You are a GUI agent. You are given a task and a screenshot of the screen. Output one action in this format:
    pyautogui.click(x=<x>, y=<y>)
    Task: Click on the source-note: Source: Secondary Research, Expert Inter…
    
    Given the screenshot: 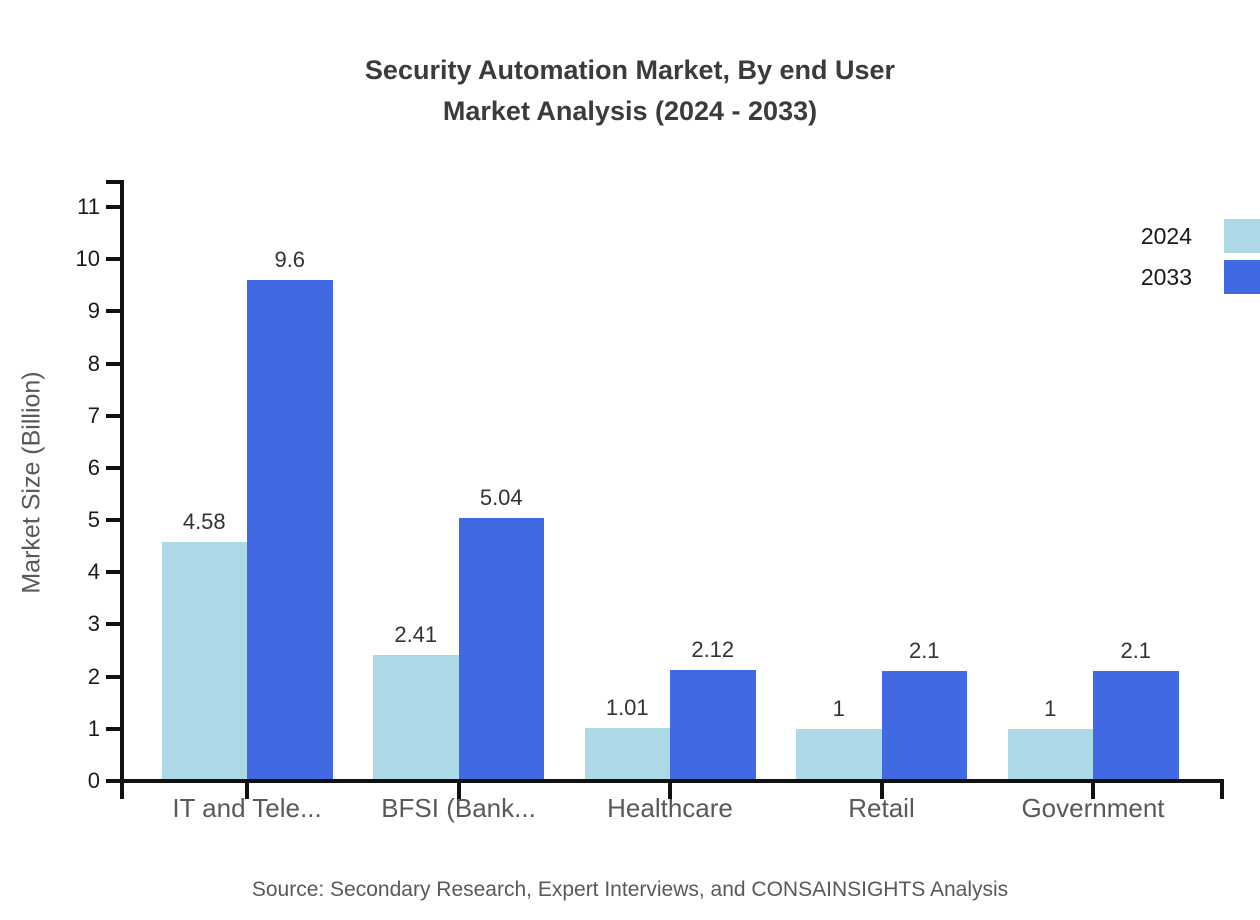 What is the action you would take?
    pyautogui.click(x=630, y=889)
    